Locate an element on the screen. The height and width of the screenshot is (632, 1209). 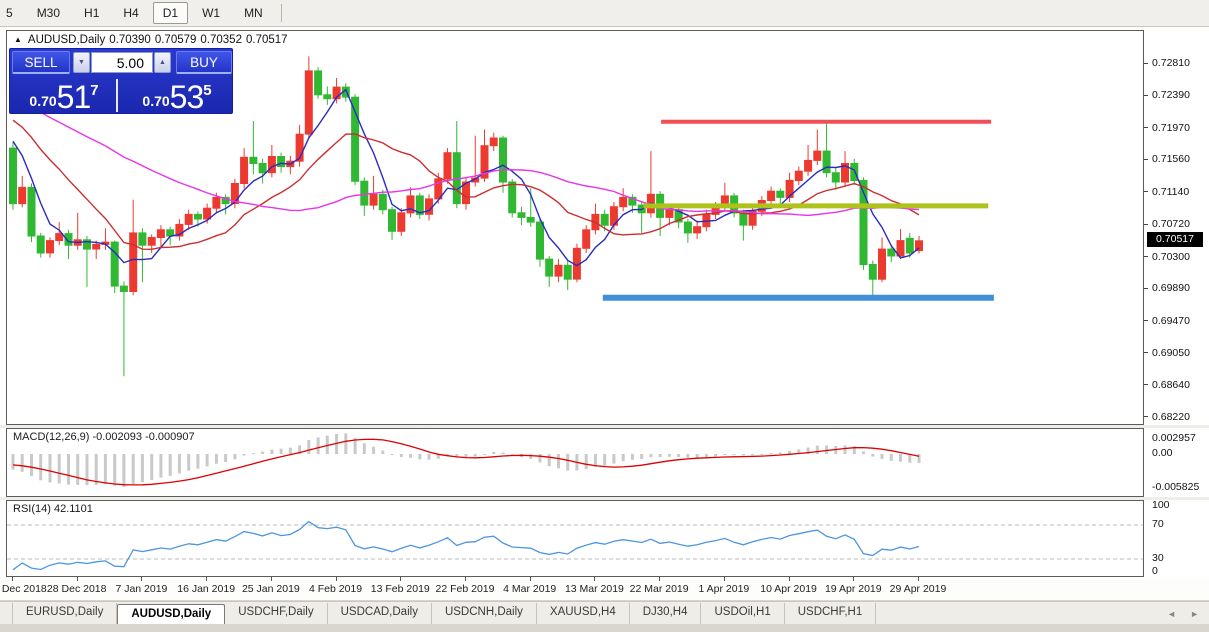
trade-panel-controls: SELL ▼ 5.00 ▲ BUY is located at coordinates (122, 62).